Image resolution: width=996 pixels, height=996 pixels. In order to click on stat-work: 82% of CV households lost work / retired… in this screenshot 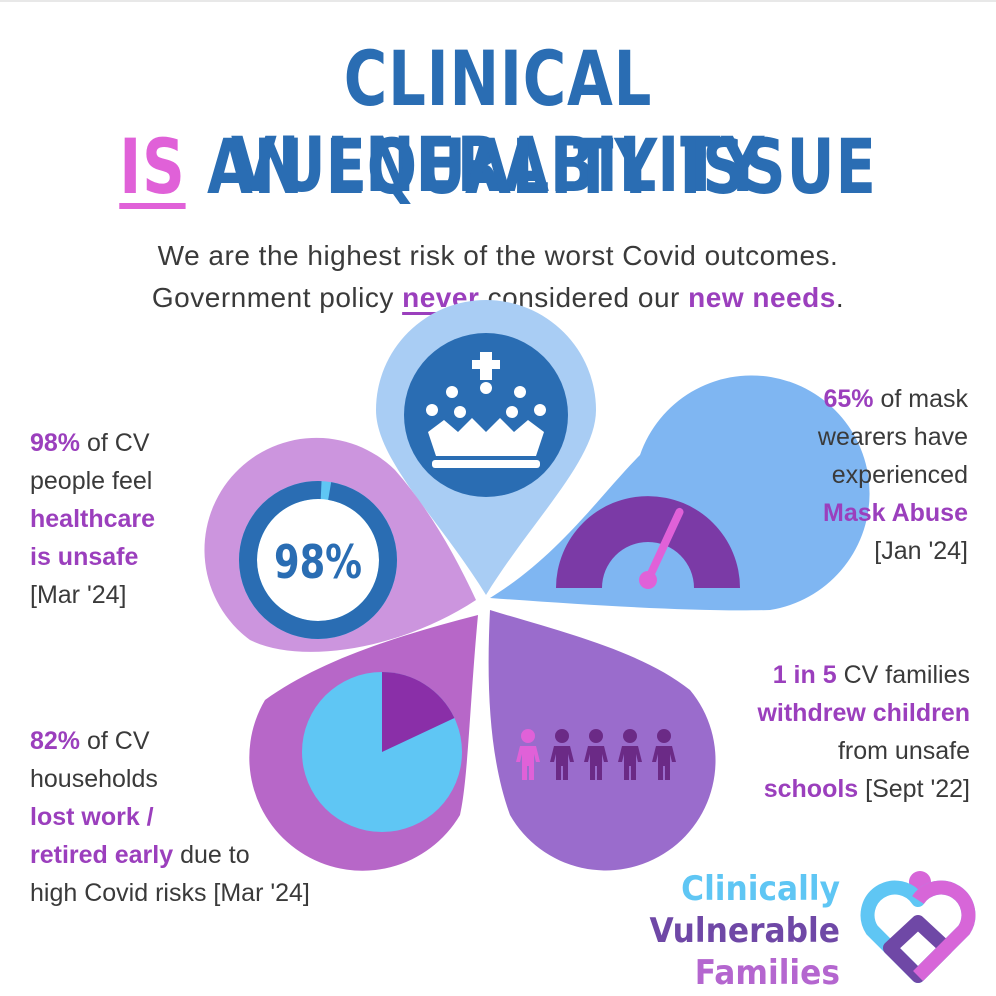, I will do `click(220, 817)`.